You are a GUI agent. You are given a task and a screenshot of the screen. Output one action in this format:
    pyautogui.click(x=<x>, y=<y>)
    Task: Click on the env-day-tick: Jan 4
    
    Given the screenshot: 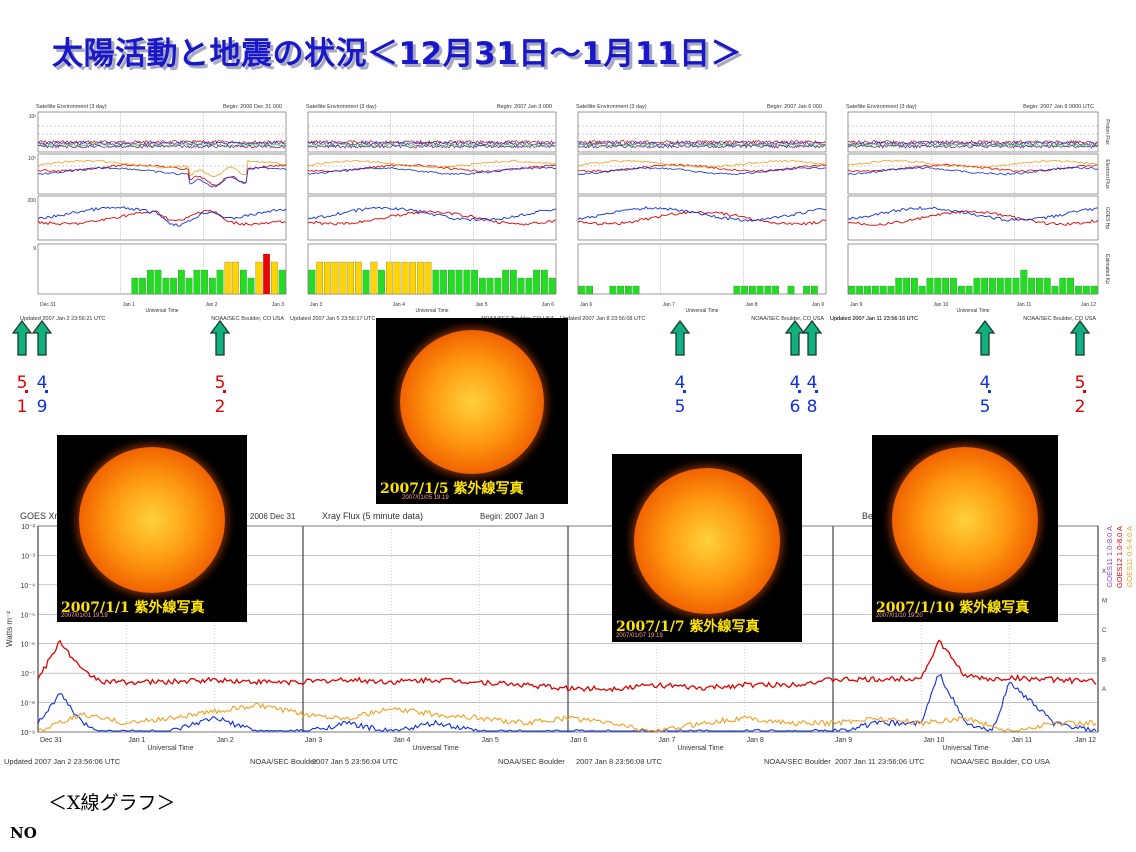 What is the action you would take?
    pyautogui.click(x=399, y=305)
    